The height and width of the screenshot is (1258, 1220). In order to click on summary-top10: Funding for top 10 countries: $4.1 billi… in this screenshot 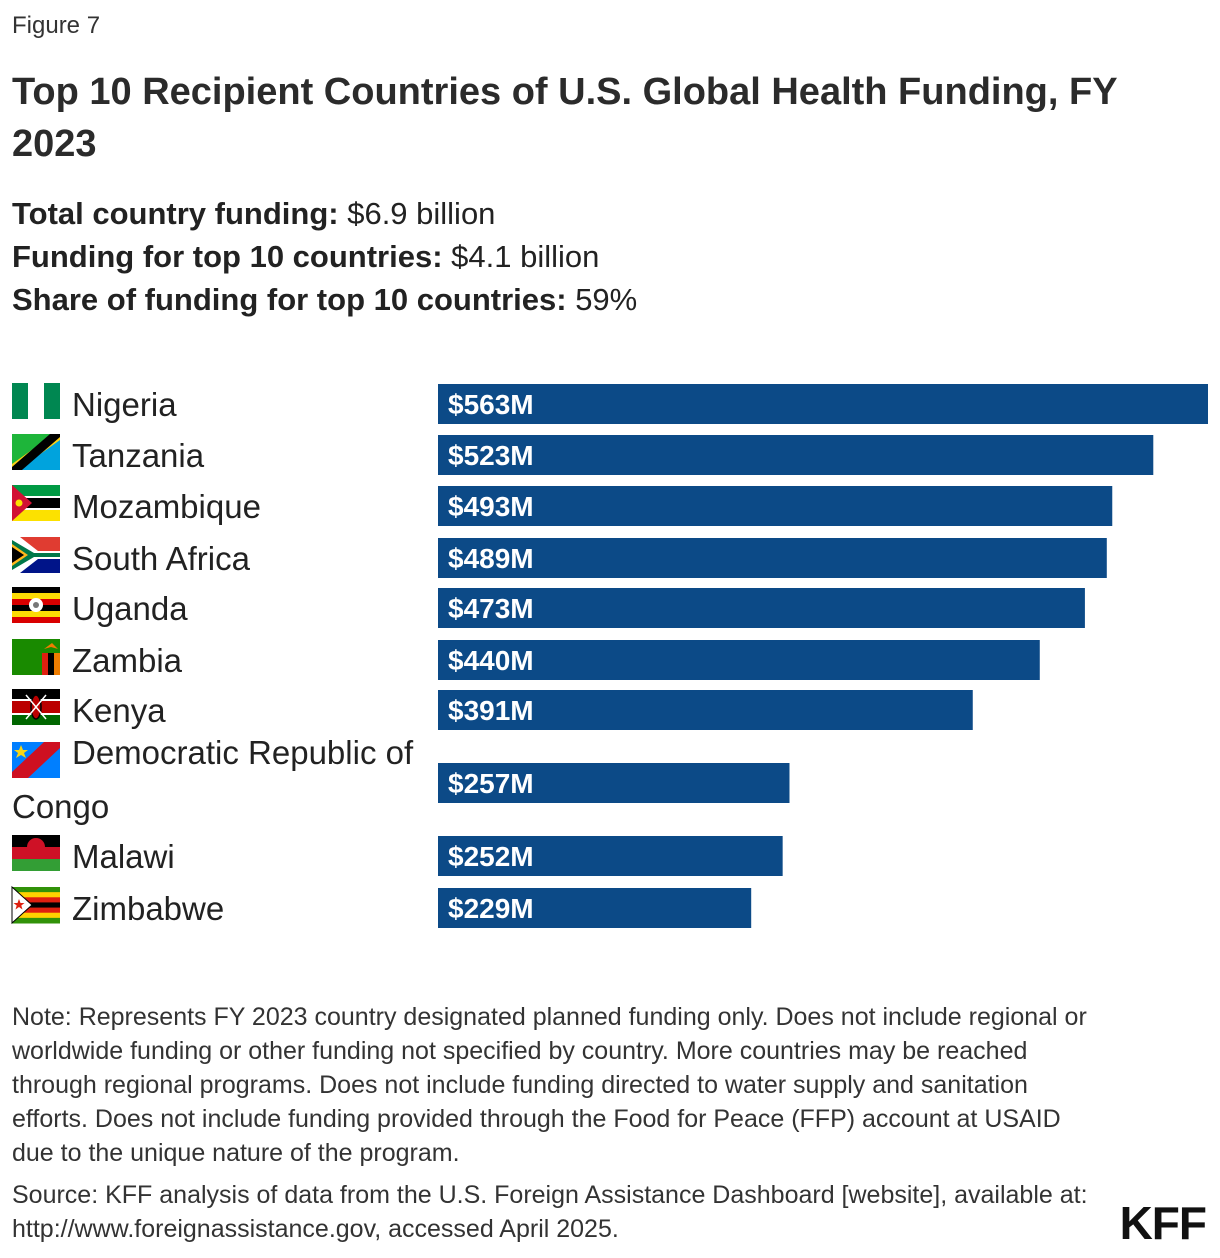, I will do `click(324, 256)`.